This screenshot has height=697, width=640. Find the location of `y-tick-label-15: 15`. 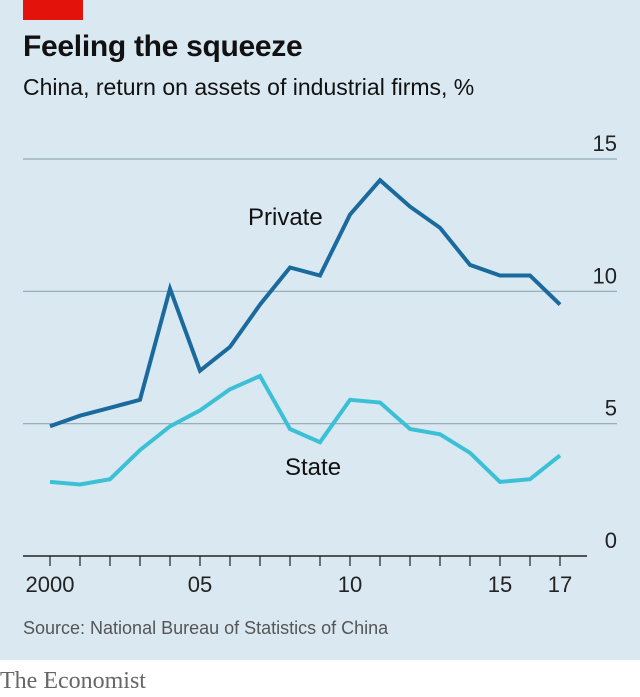

y-tick-label-15: 15 is located at coordinates (605, 143).